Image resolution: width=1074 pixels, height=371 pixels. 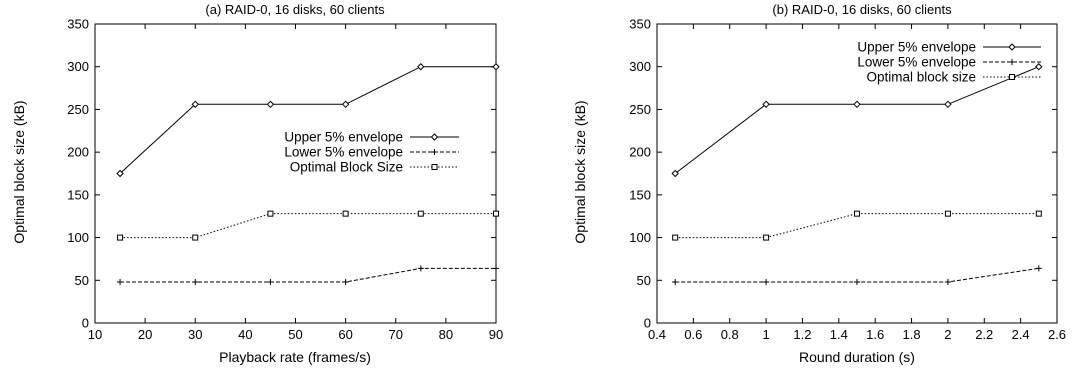 I want to click on x-axis-label: Playback rate (frames/s), so click(x=295, y=357).